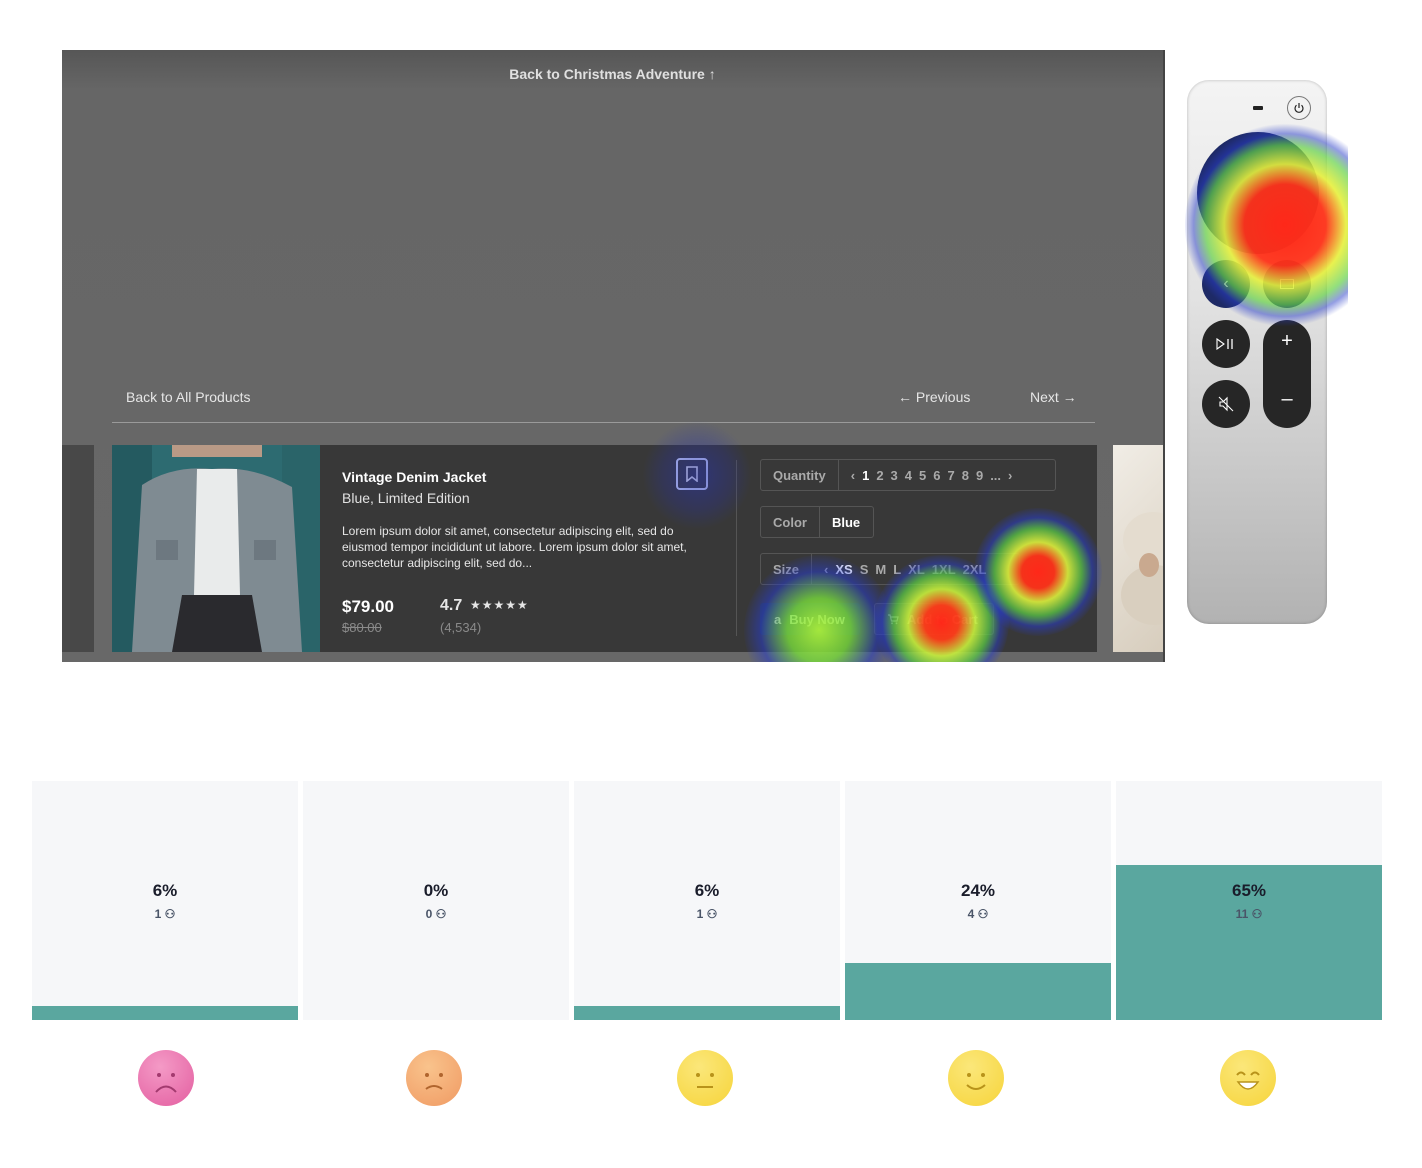 The width and height of the screenshot is (1422, 1168). What do you see at coordinates (1299, 108) in the screenshot?
I see `power-button` at bounding box center [1299, 108].